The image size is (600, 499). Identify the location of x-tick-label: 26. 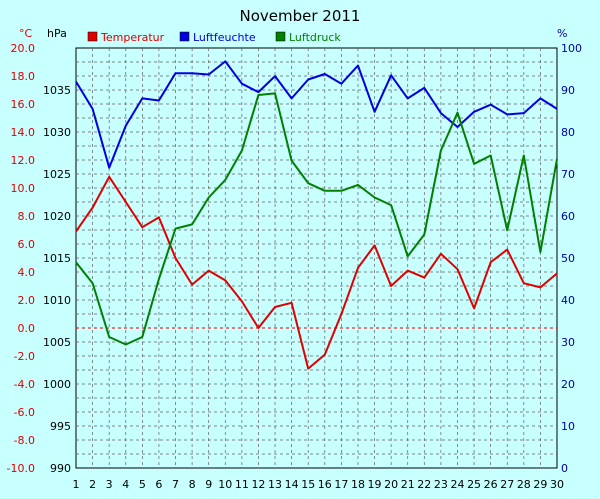
(491, 484).